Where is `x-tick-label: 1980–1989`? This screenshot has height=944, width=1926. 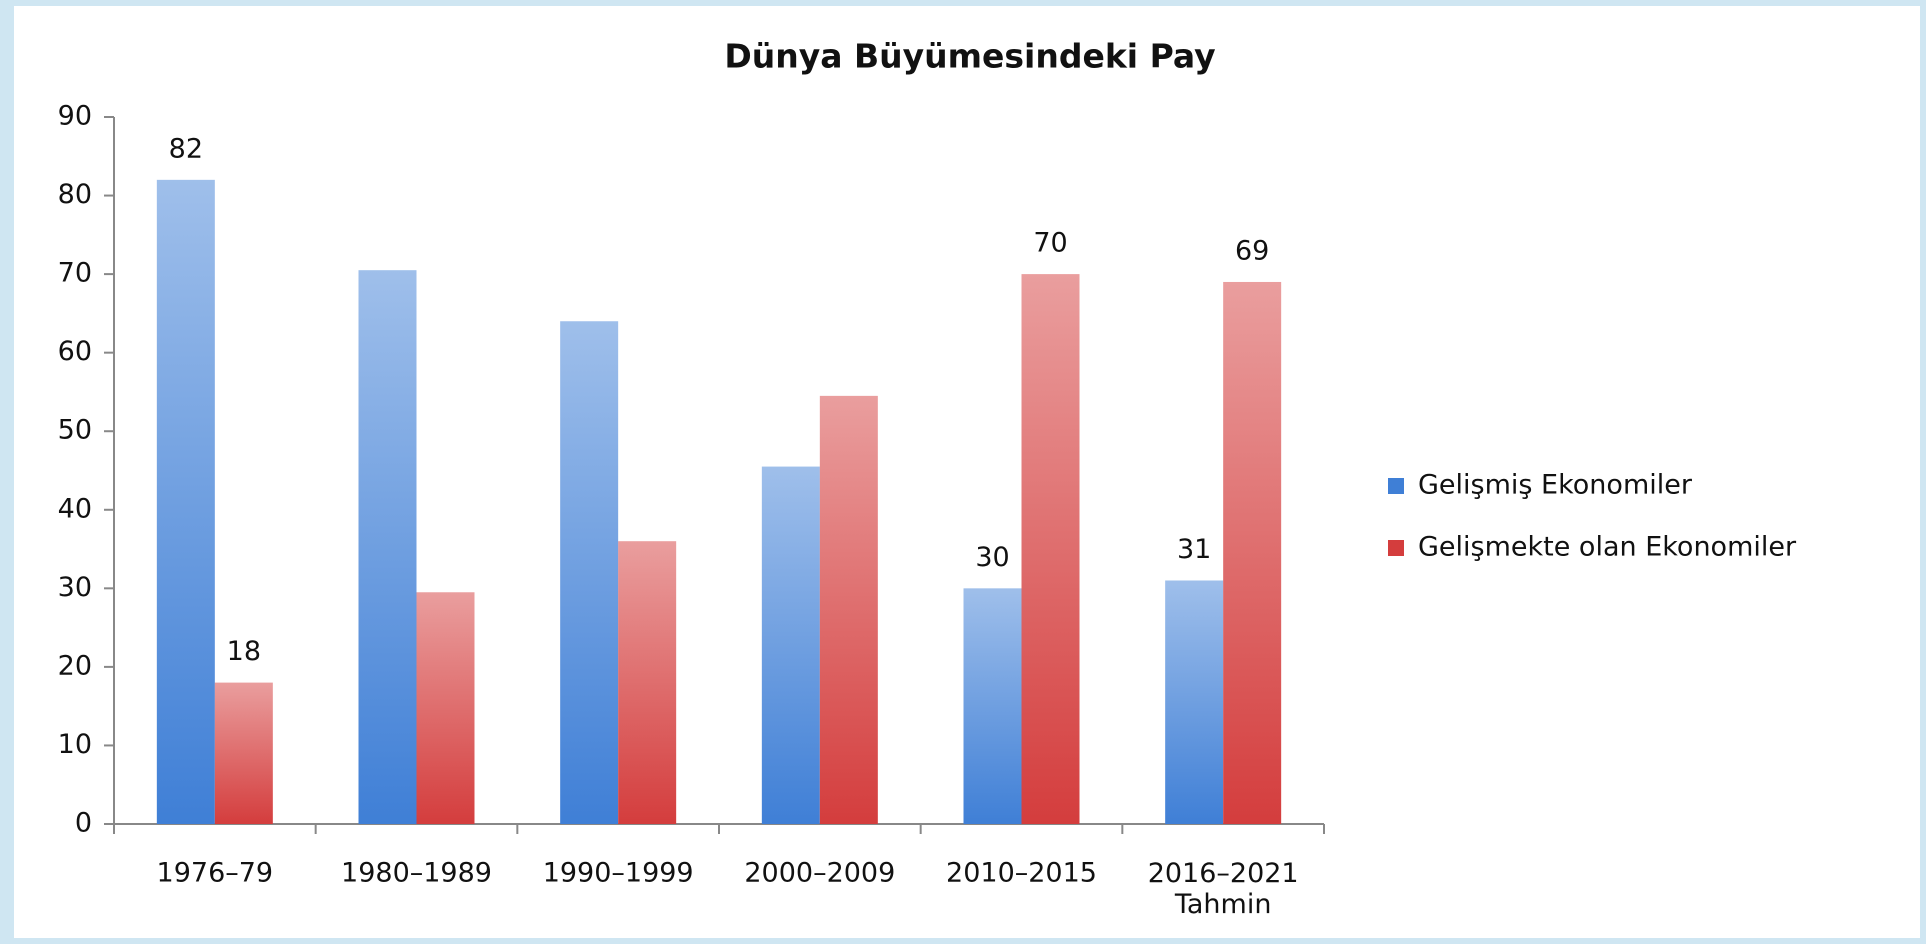
x-tick-label: 1980–1989 is located at coordinates (416, 873).